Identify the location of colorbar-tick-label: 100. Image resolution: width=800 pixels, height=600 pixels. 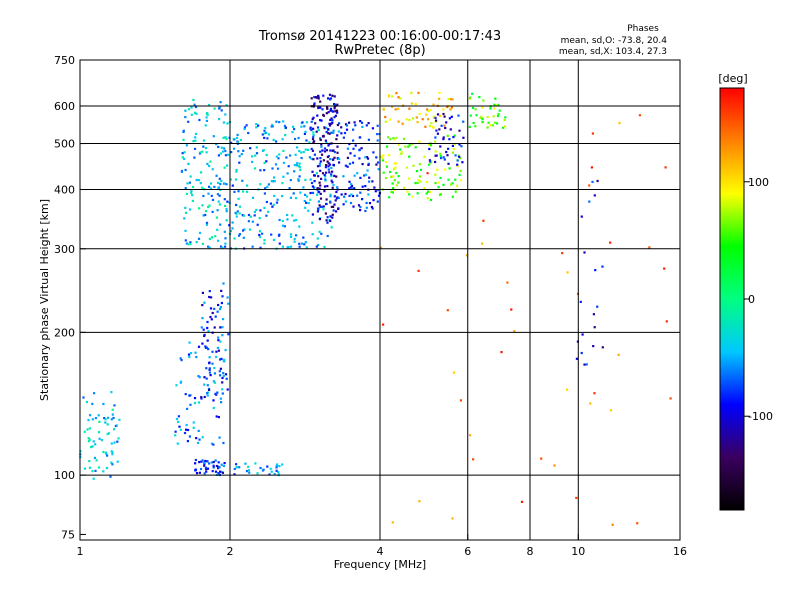
(758, 182).